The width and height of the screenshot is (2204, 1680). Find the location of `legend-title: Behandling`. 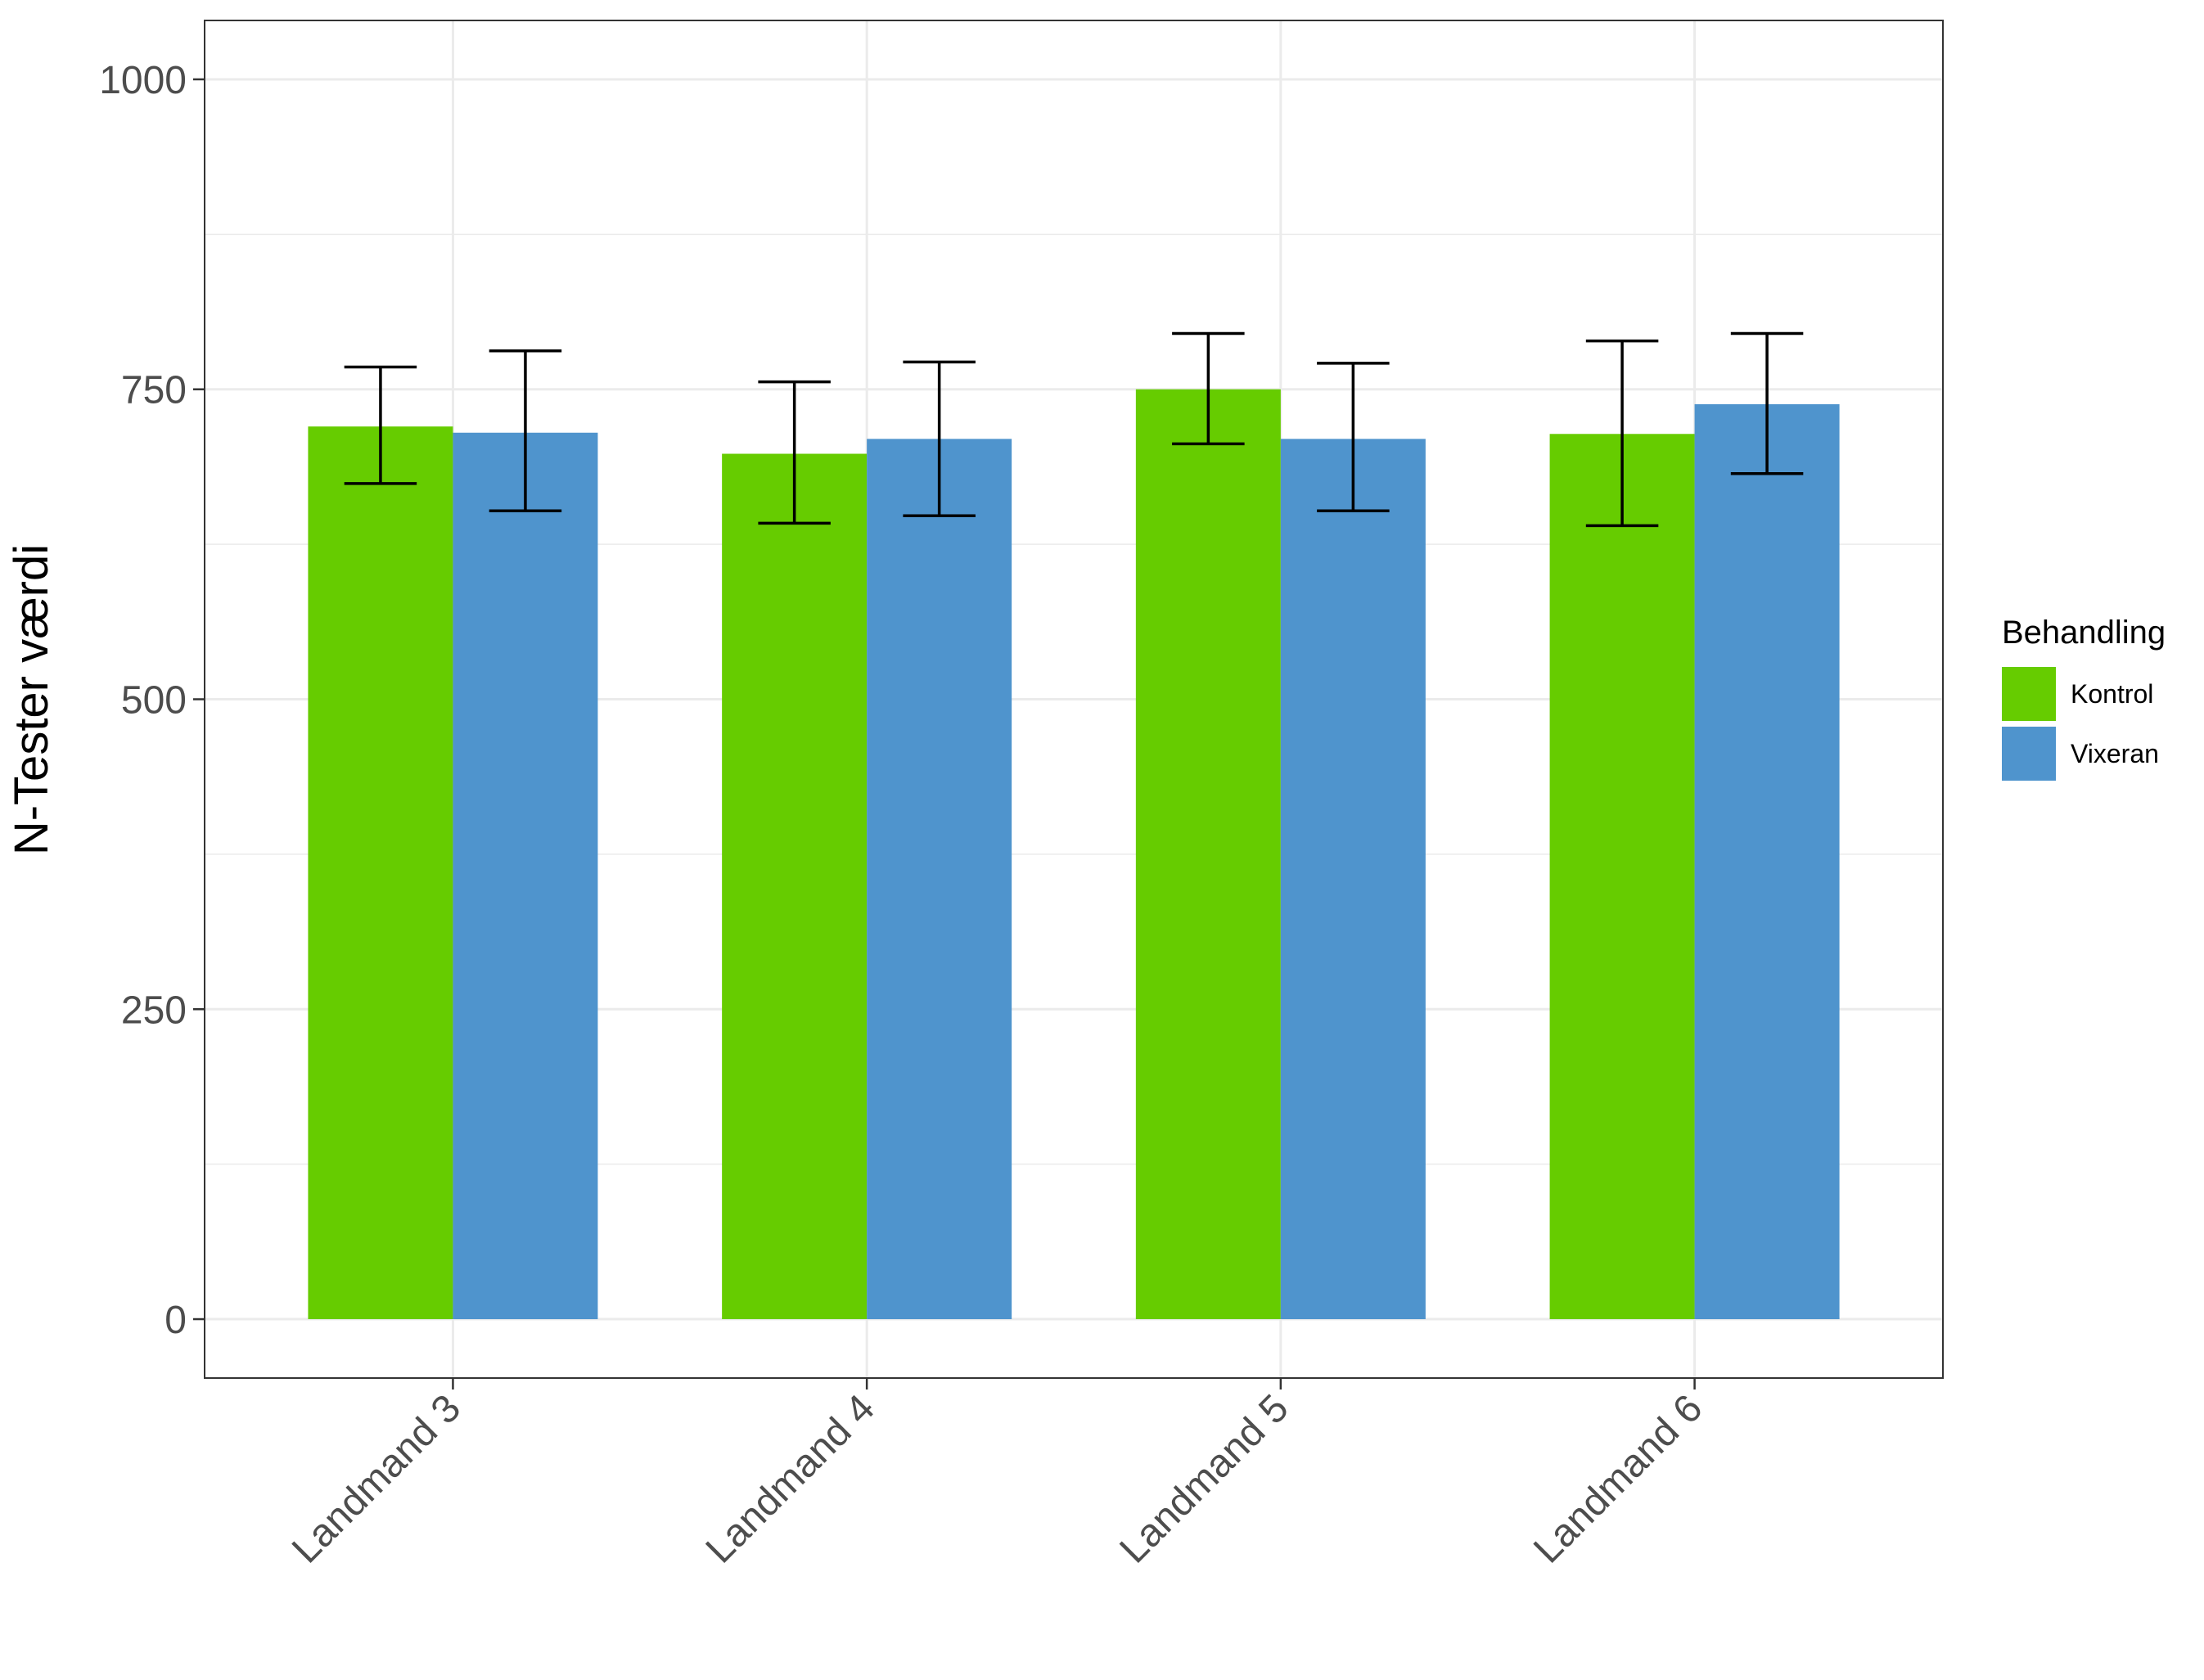

legend-title: Behandling is located at coordinates (2084, 633).